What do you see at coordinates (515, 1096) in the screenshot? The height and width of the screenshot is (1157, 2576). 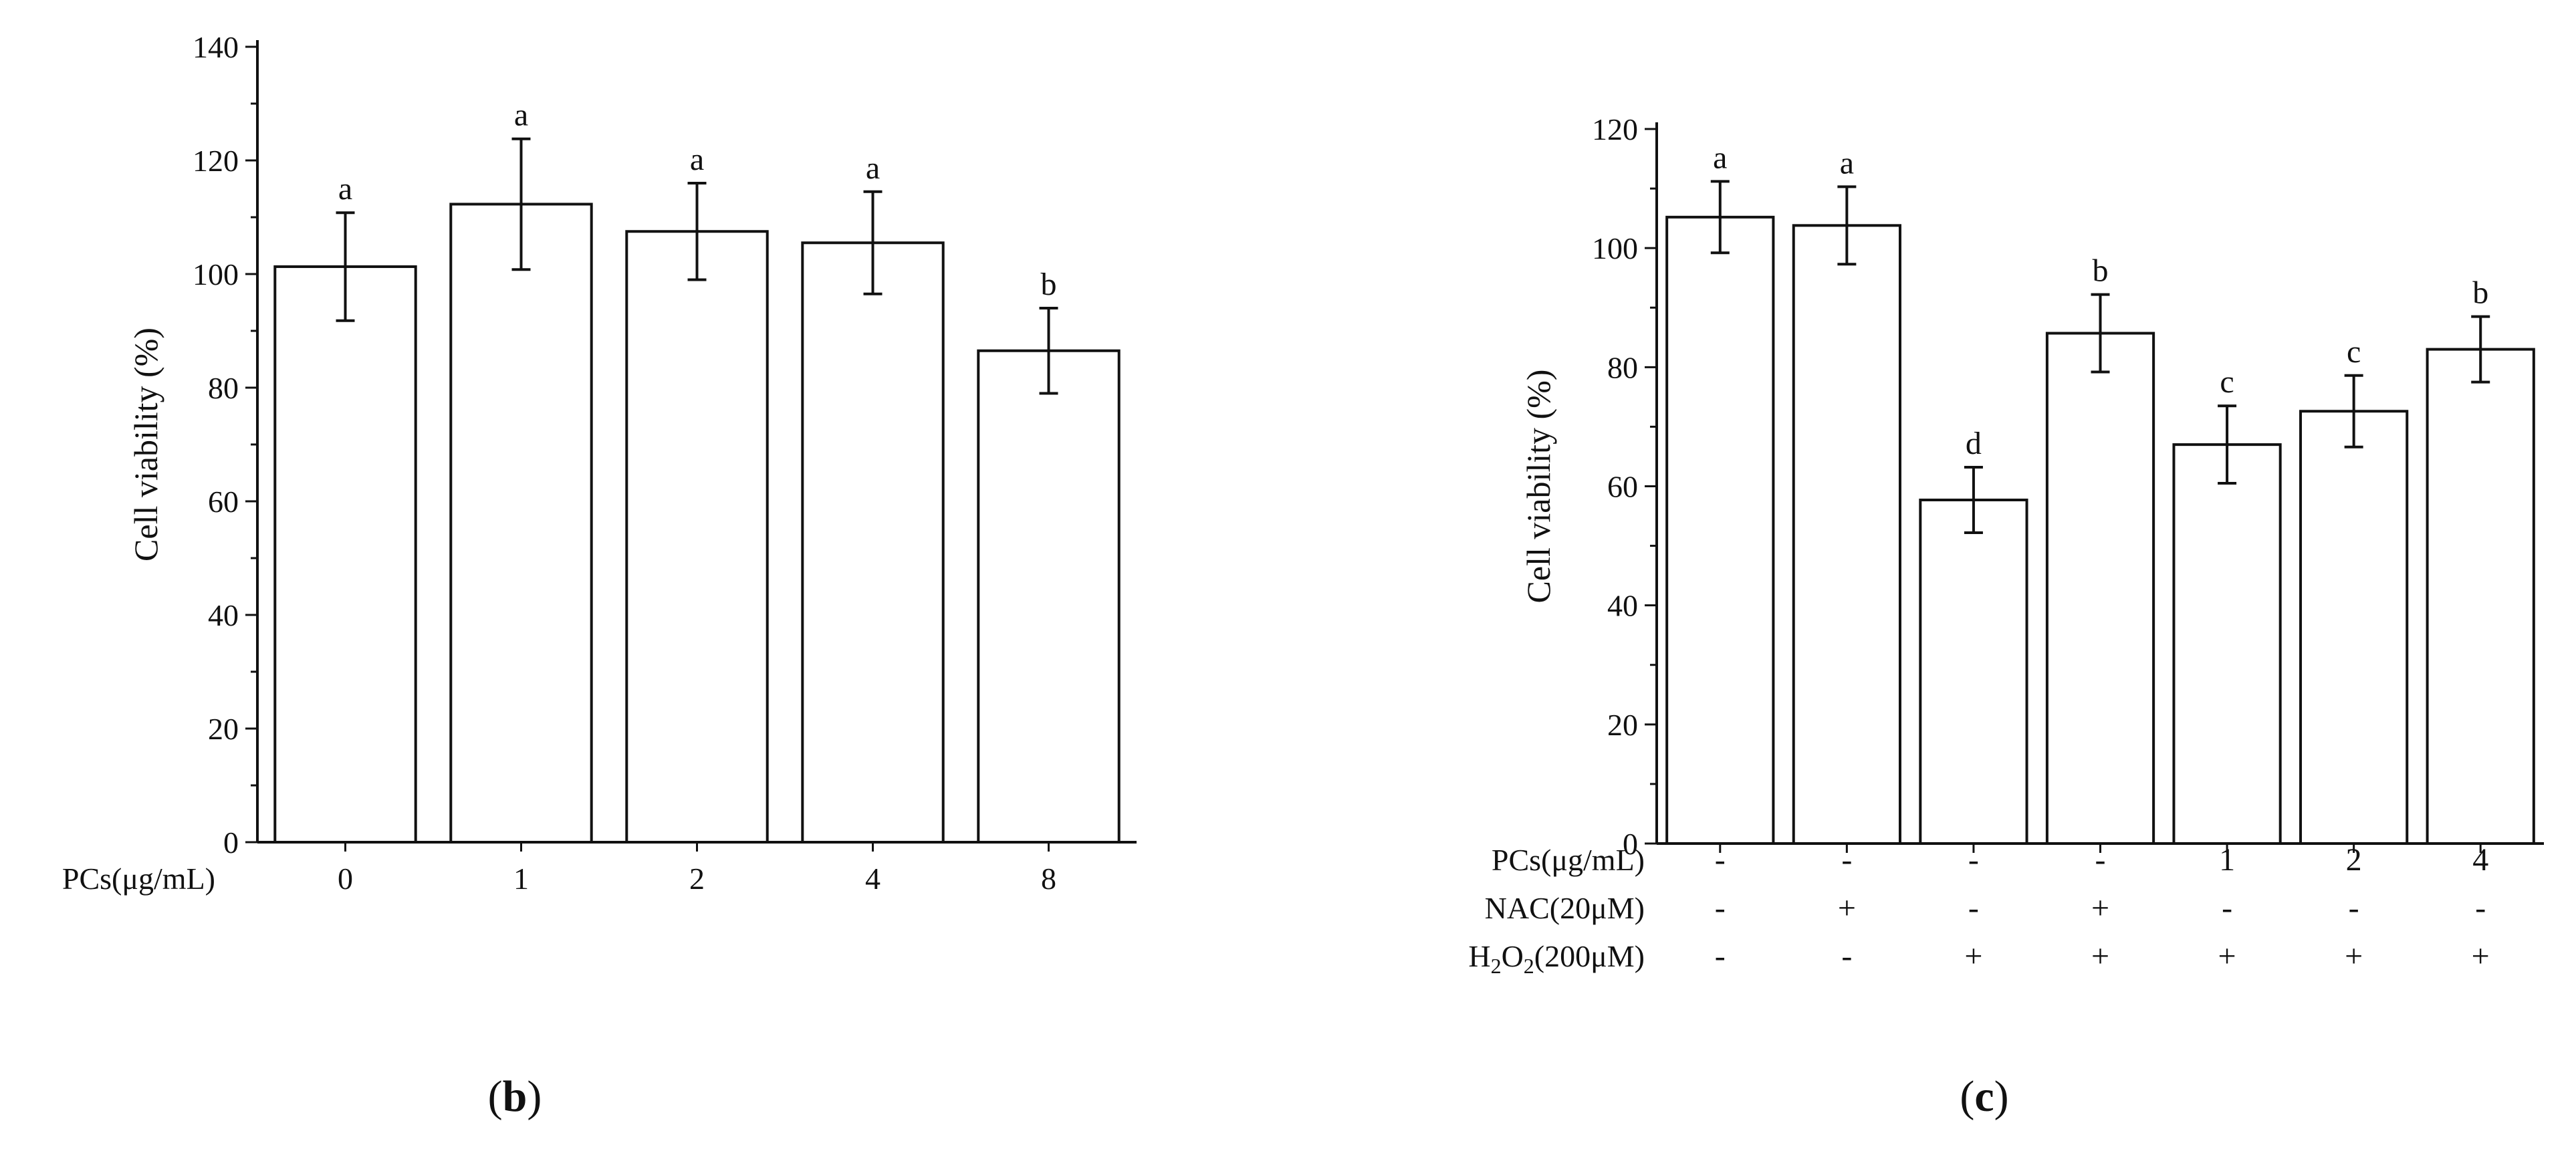 I see `panel-b-label: (b)` at bounding box center [515, 1096].